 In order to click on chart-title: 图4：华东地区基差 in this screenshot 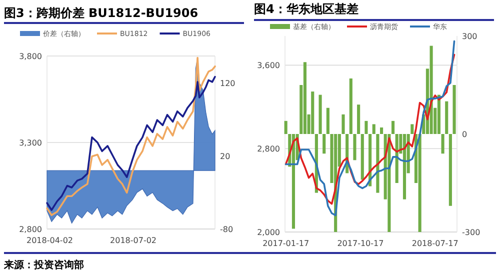, I will do `click(306, 9)`.